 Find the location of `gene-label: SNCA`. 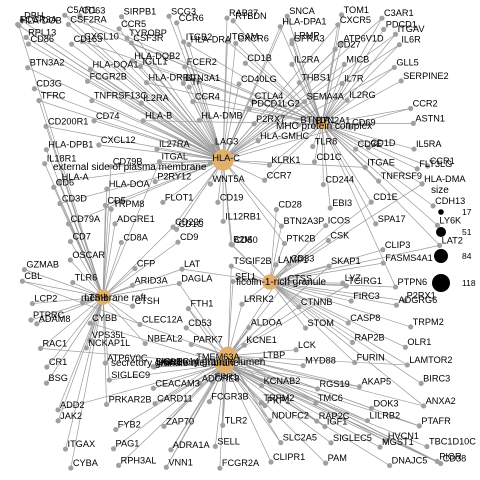

gene-label: SNCA is located at coordinates (302, 11).